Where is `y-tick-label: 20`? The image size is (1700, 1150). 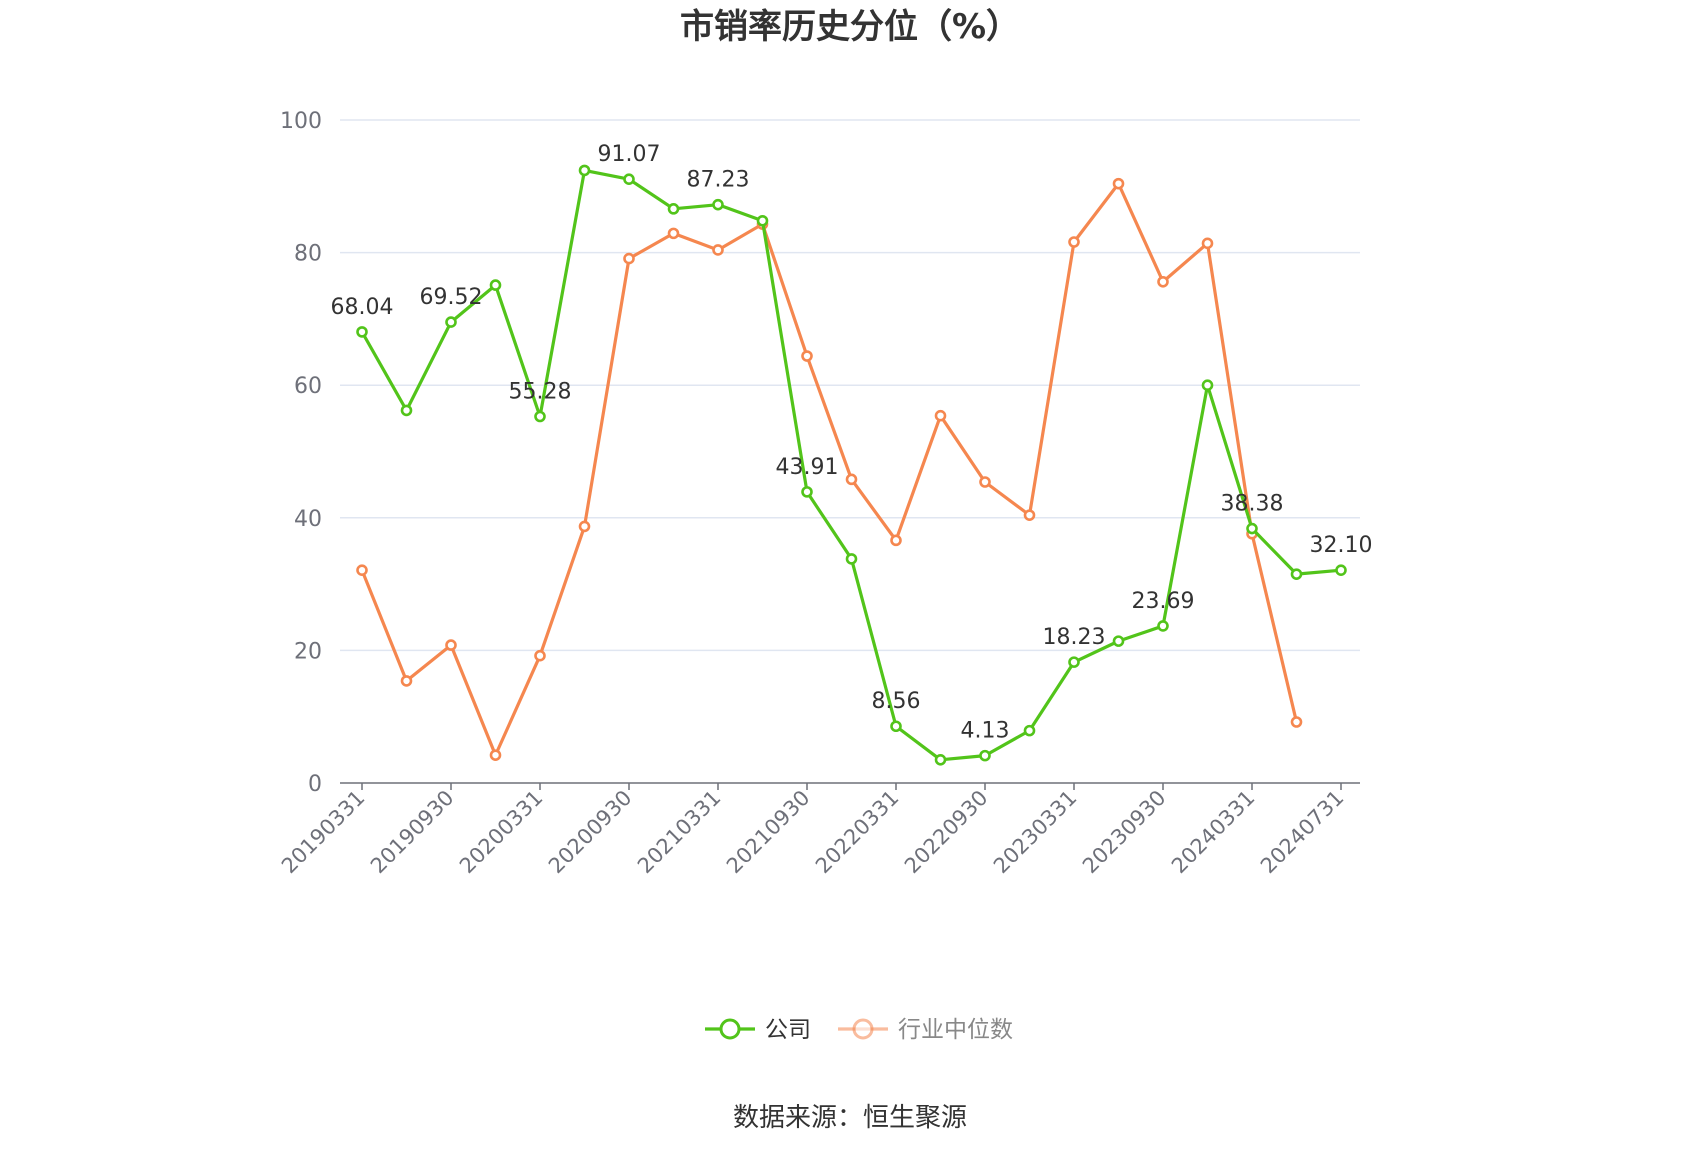
y-tick-label: 20 is located at coordinates (308, 651).